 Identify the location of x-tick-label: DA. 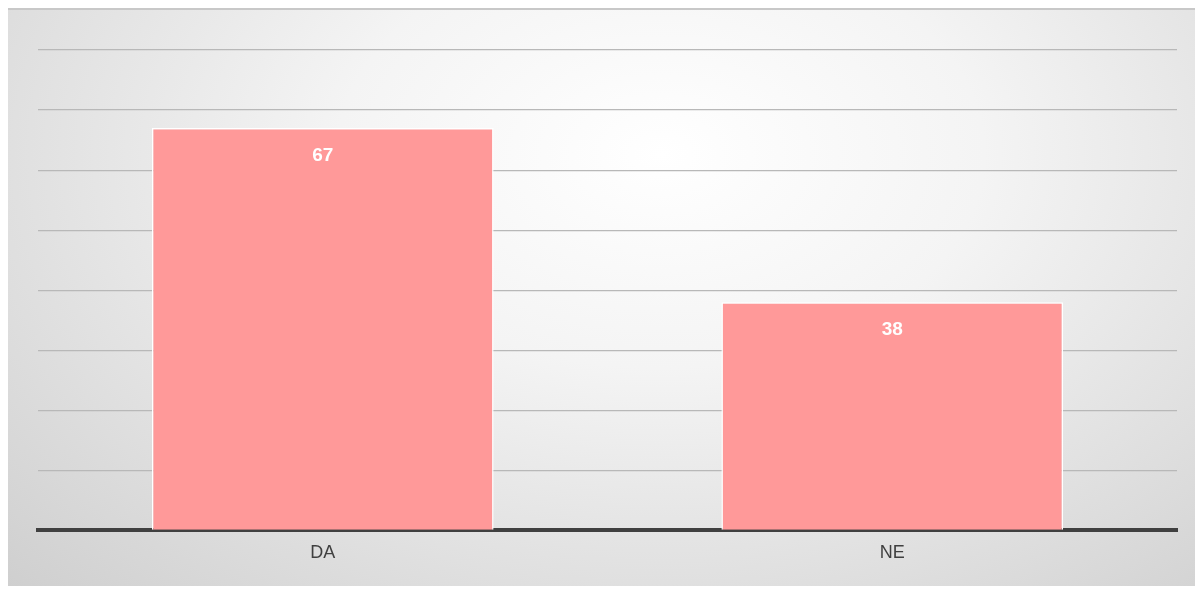
(323, 552).